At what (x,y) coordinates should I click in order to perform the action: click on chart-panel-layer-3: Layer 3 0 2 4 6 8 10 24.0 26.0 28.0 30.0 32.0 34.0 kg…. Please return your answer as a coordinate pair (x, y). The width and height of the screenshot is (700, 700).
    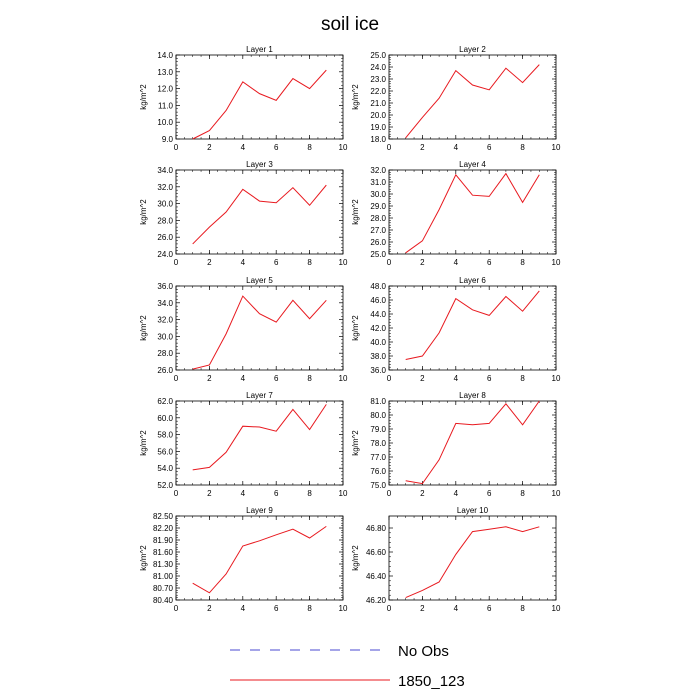
    Looking at the image, I should click on (243, 213).